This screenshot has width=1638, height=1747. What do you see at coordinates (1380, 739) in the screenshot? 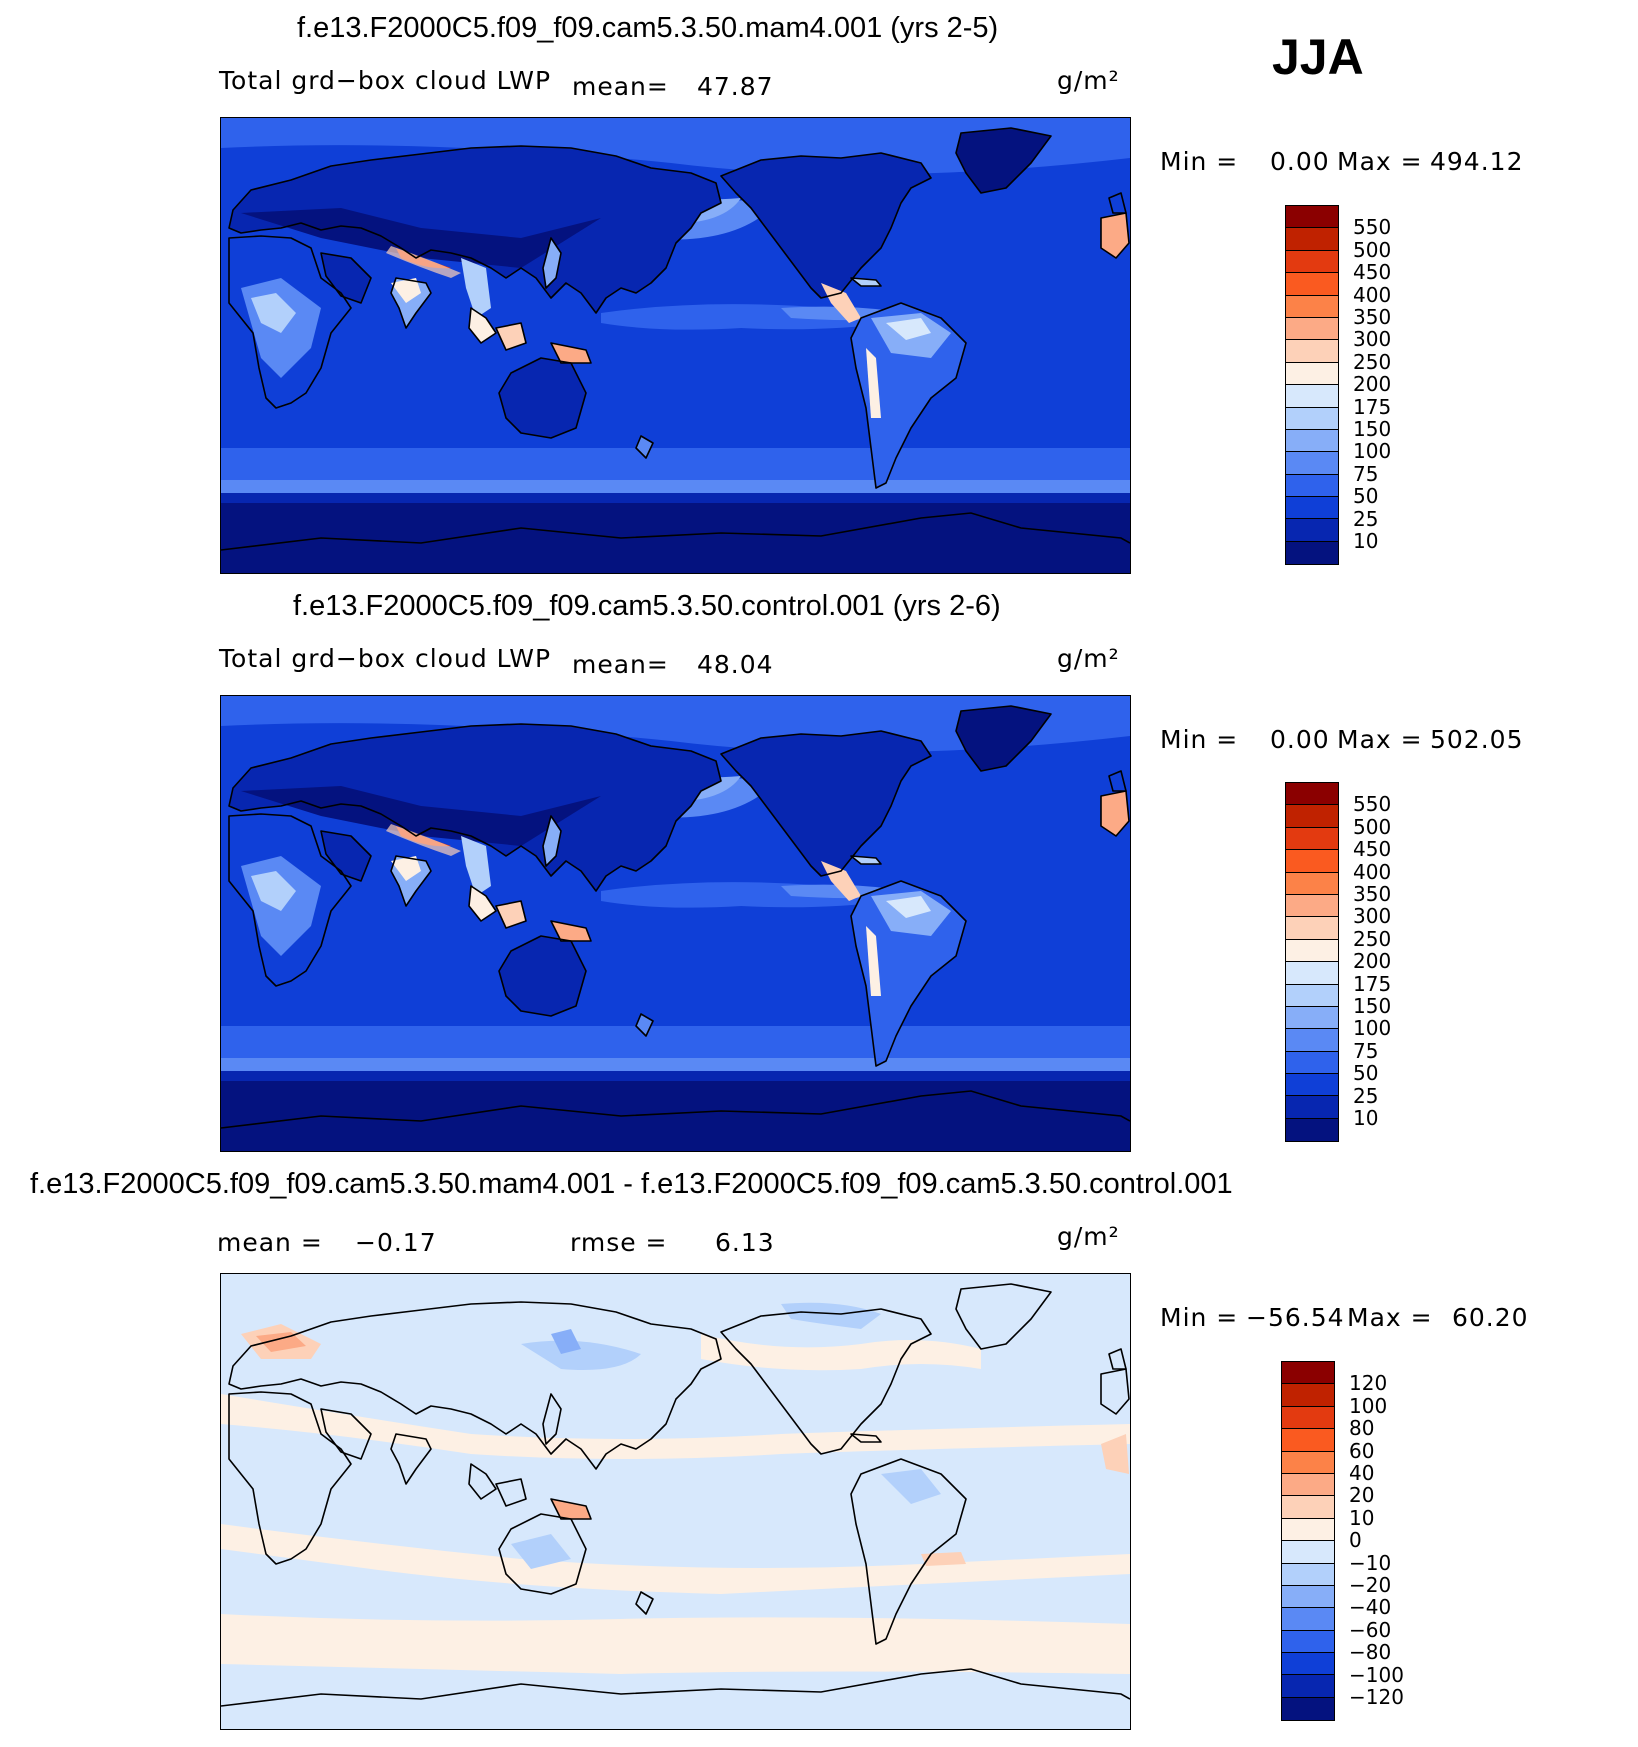
I see `panel2-max-label: Max =` at bounding box center [1380, 739].